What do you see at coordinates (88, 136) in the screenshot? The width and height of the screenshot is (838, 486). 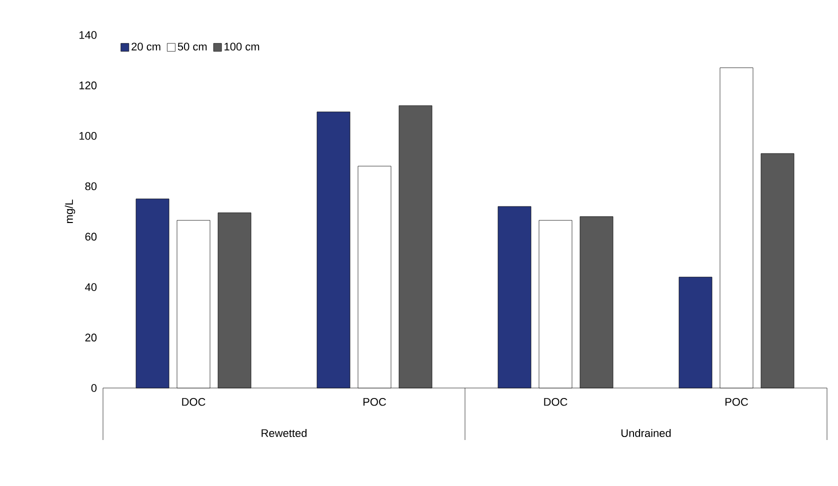 I see `y-tick-label: 100` at bounding box center [88, 136].